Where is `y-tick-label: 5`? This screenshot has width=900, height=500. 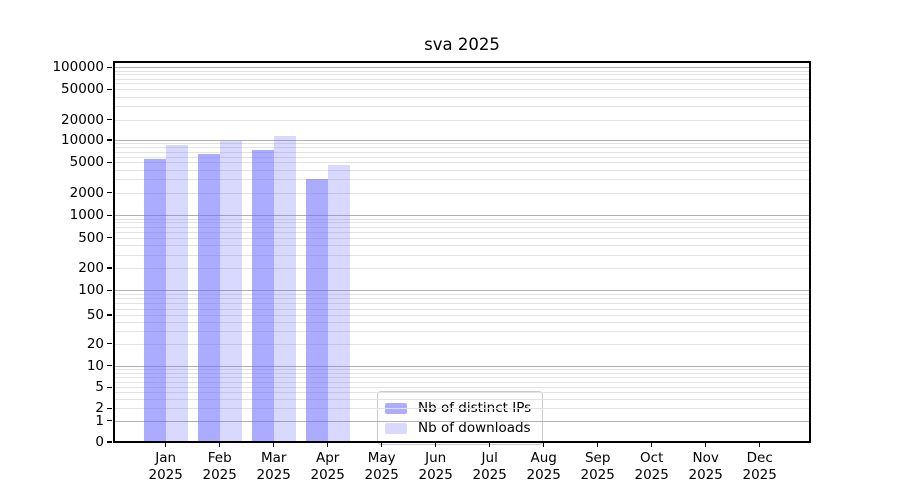
y-tick-label: 5 is located at coordinates (99, 387).